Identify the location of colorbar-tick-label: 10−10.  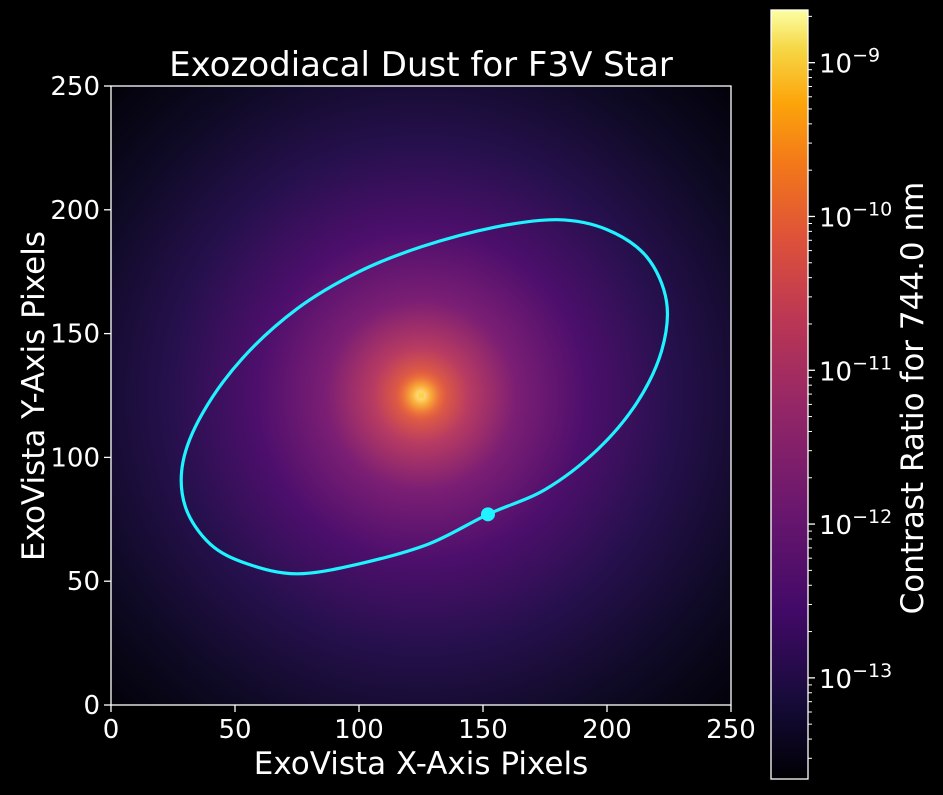
(855, 215).